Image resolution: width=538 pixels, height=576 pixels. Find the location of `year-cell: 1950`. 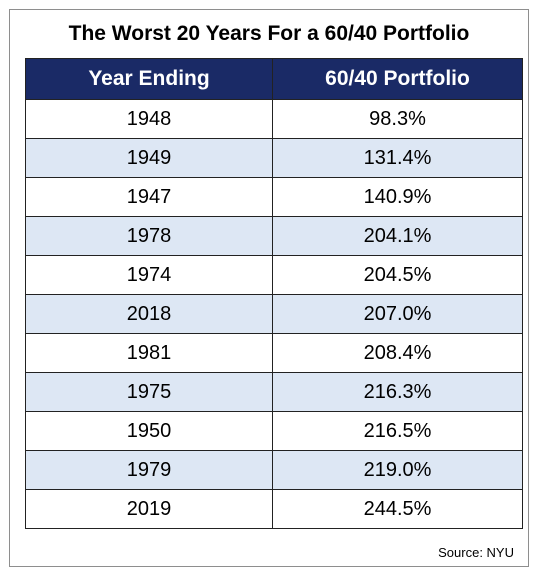

year-cell: 1950 is located at coordinates (149, 431).